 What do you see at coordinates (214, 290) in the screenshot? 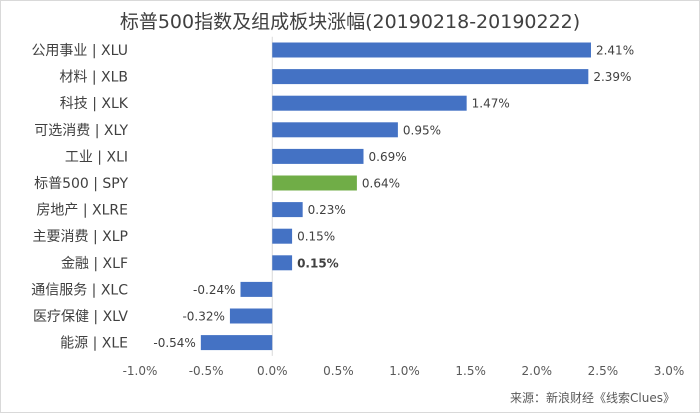
I see `data-label: -0.24%` at bounding box center [214, 290].